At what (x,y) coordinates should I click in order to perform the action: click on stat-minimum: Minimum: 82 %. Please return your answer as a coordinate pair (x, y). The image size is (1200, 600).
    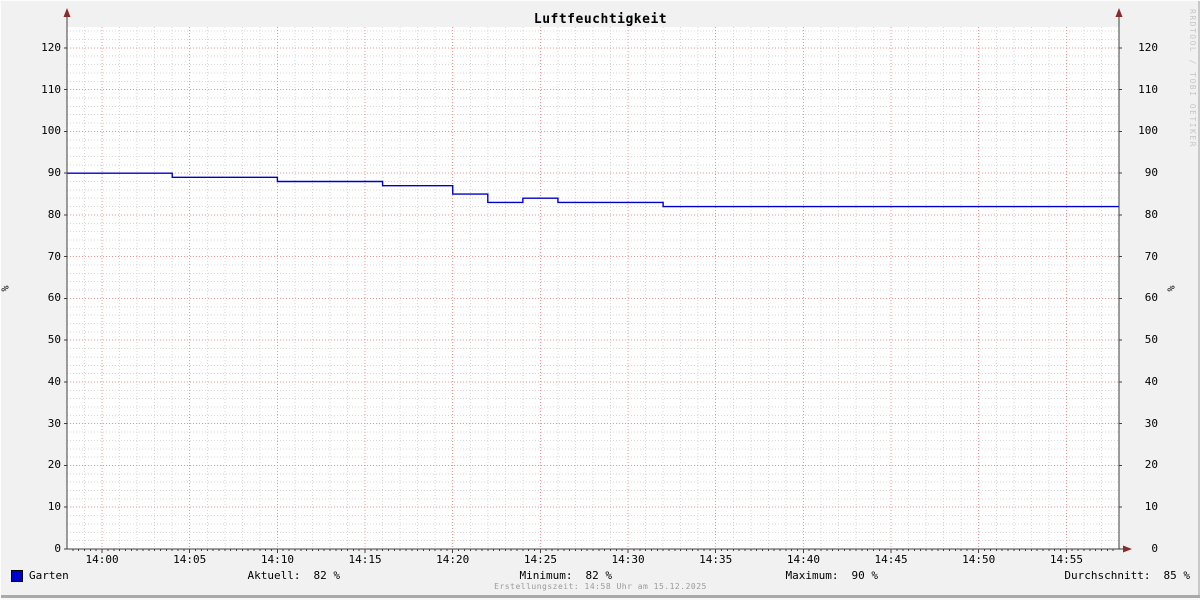
    Looking at the image, I should click on (566, 575).